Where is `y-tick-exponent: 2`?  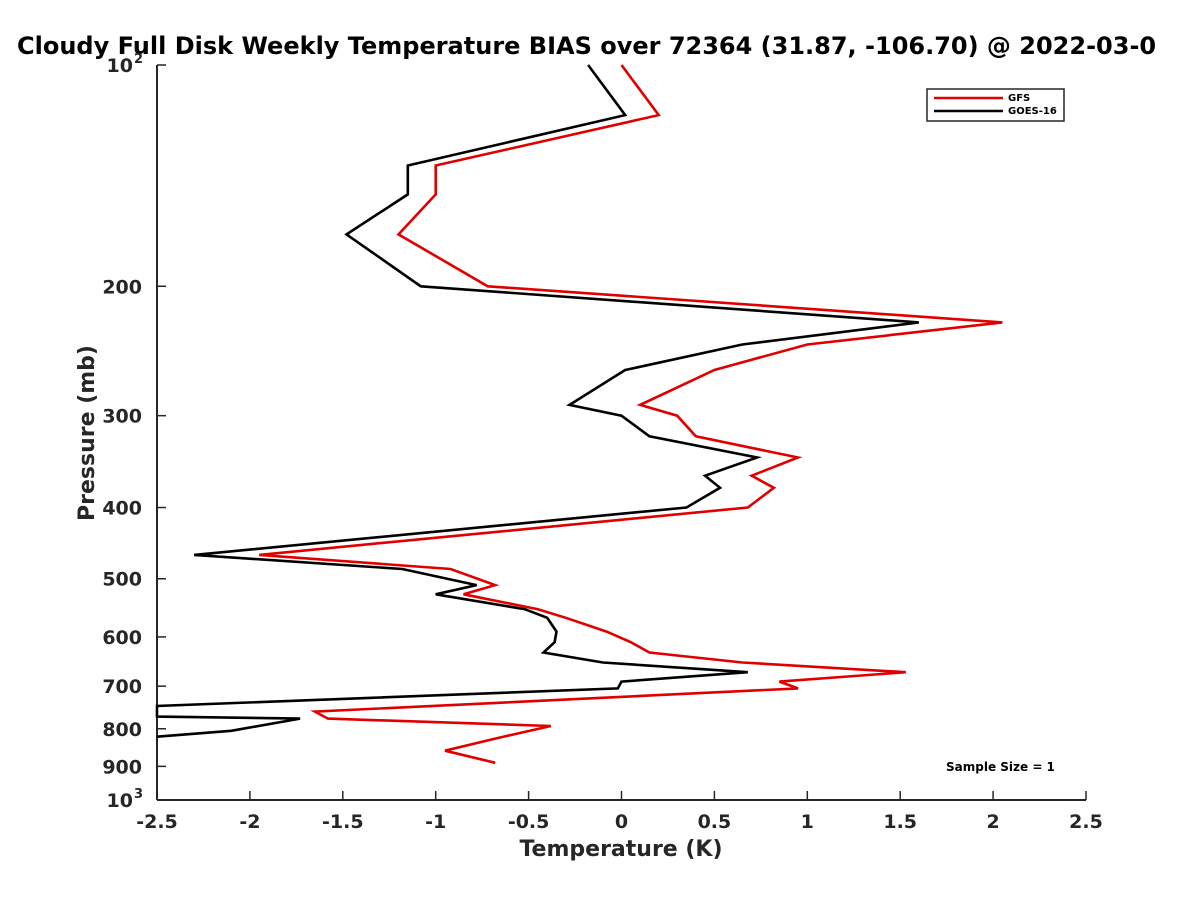
y-tick-exponent: 2 is located at coordinates (138, 59).